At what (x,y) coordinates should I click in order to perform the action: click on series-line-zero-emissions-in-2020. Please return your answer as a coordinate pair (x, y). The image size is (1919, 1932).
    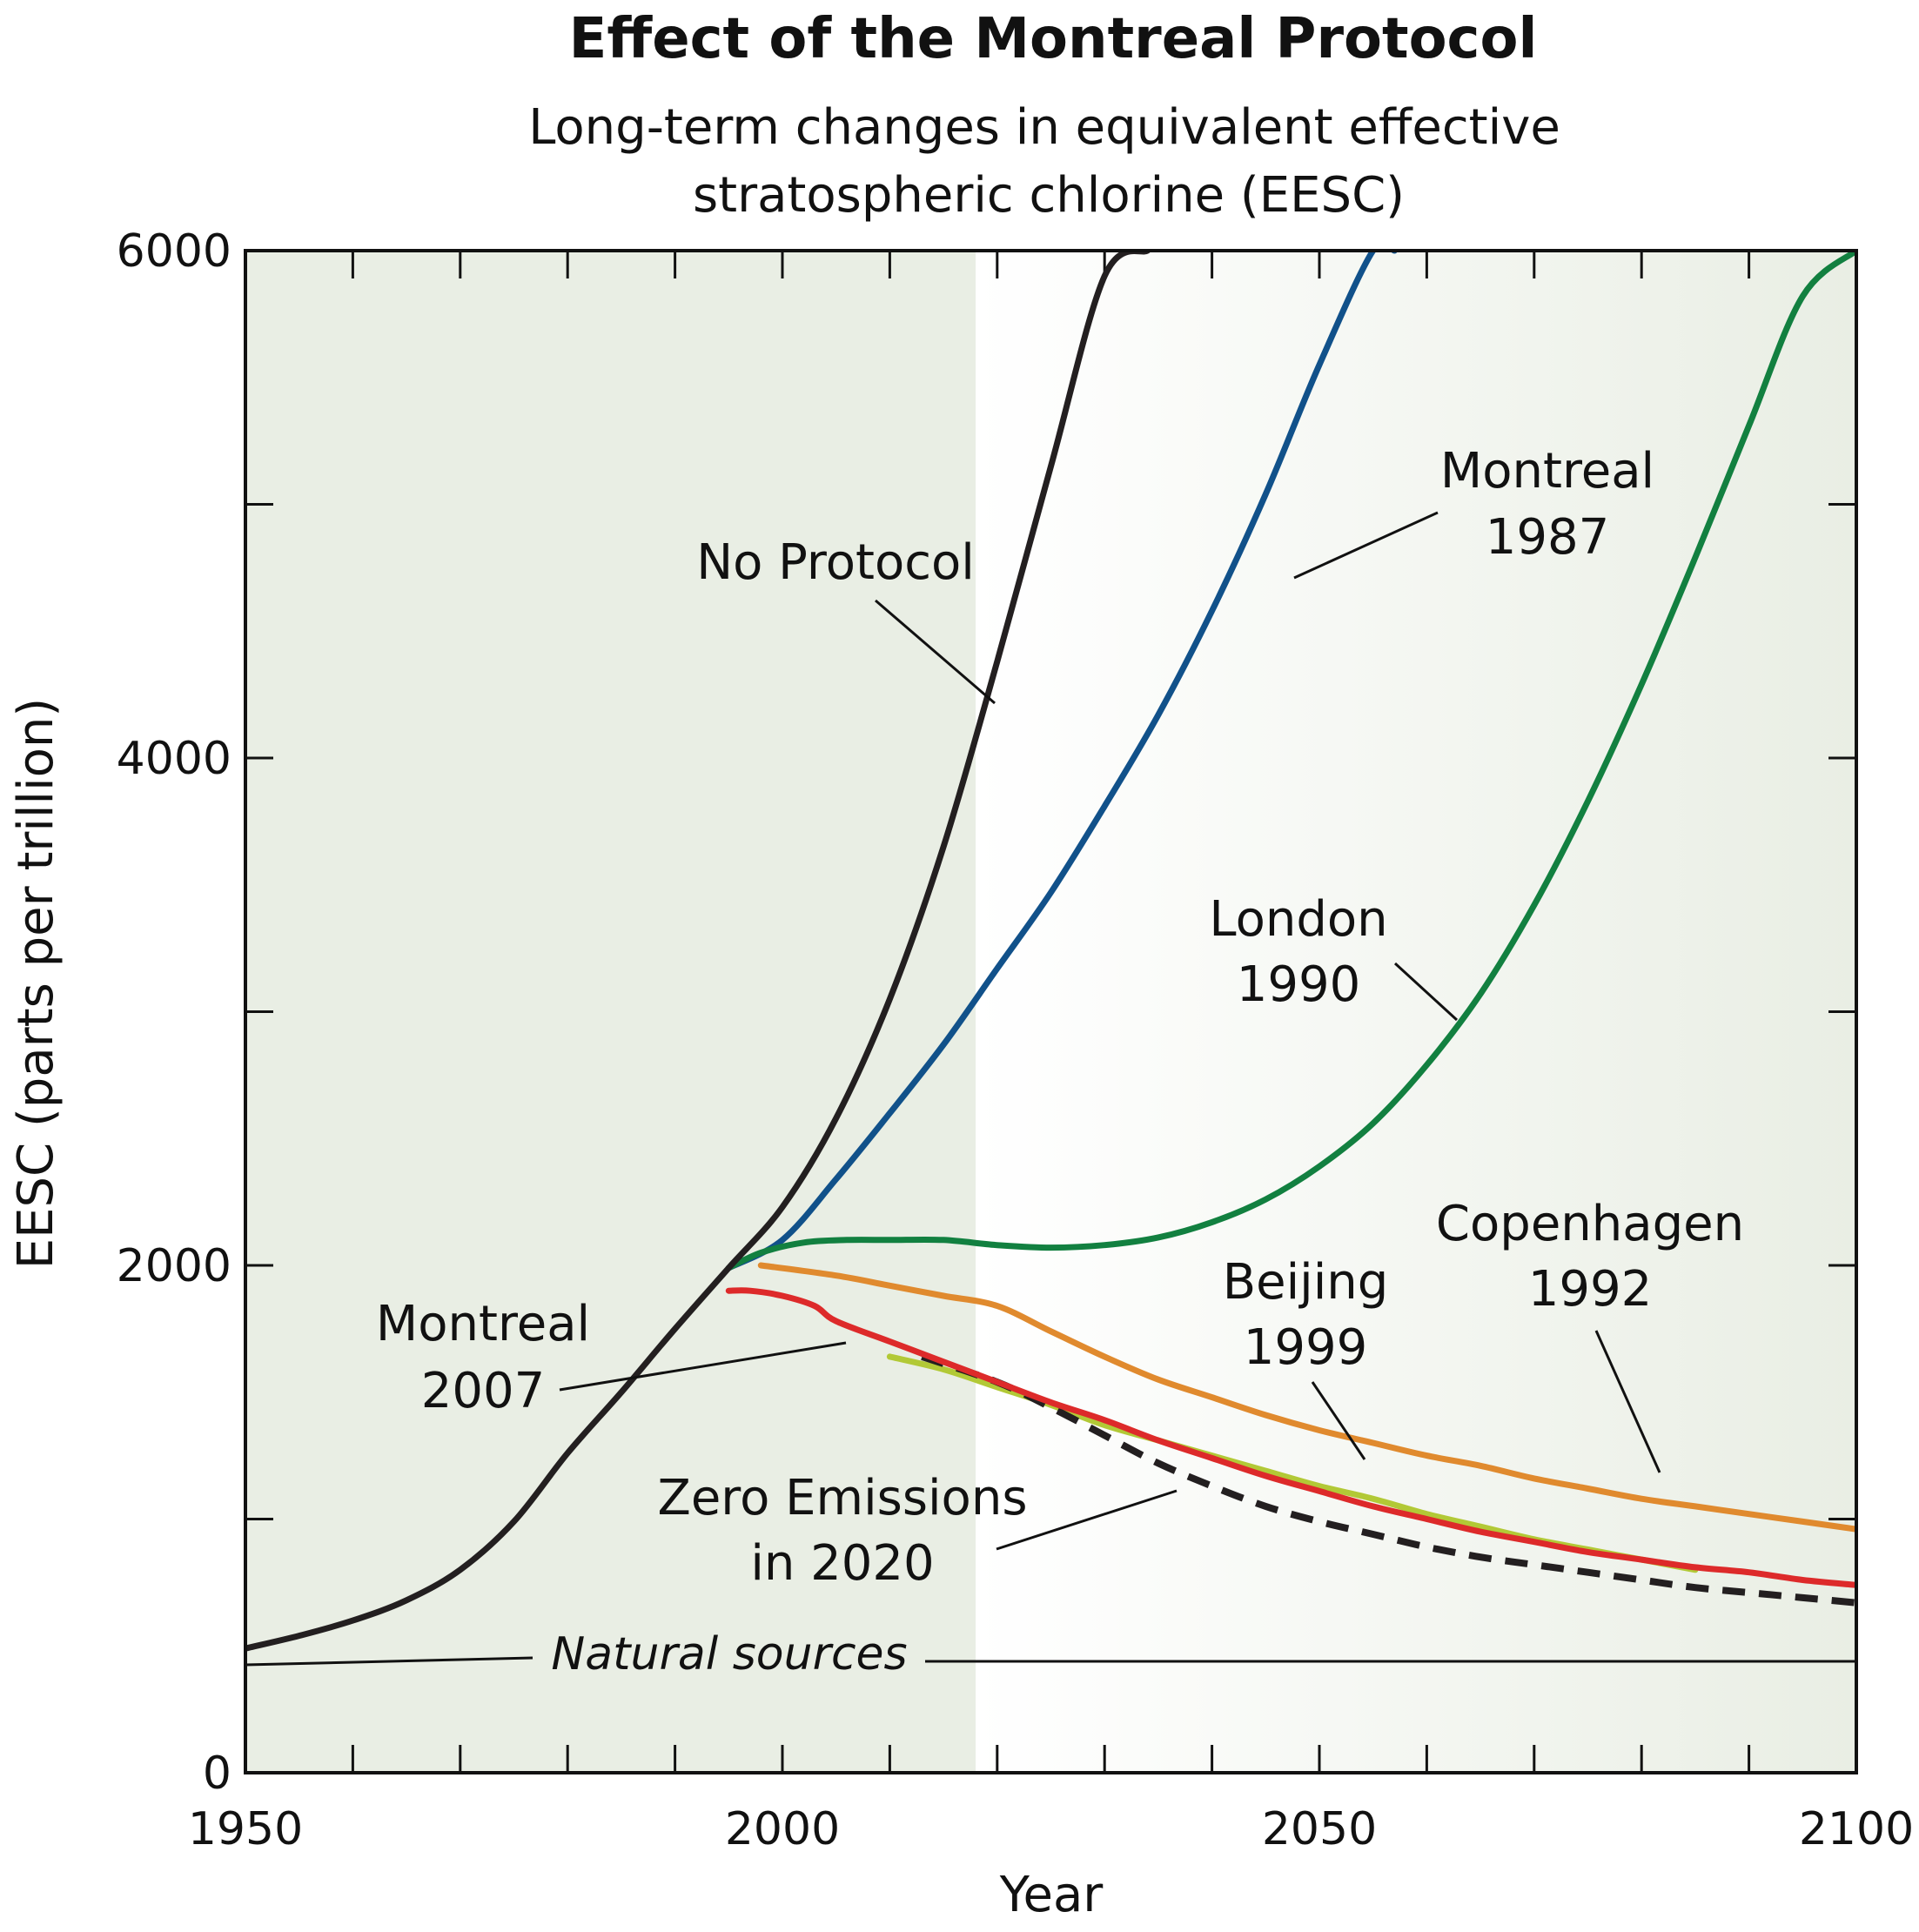
    Looking at the image, I should click on (1389, 1480).